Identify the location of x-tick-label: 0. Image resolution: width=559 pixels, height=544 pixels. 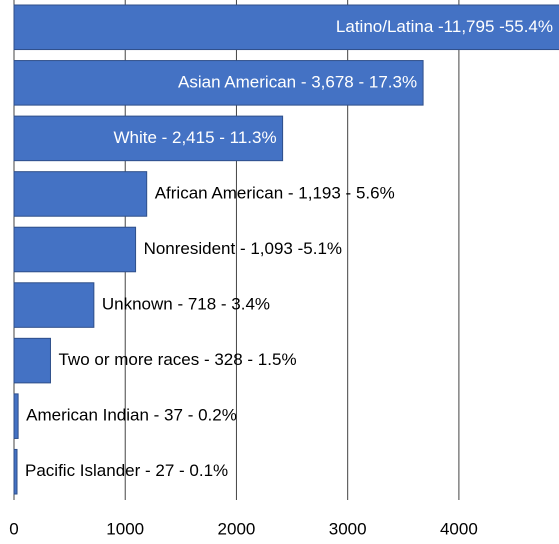
(13, 528).